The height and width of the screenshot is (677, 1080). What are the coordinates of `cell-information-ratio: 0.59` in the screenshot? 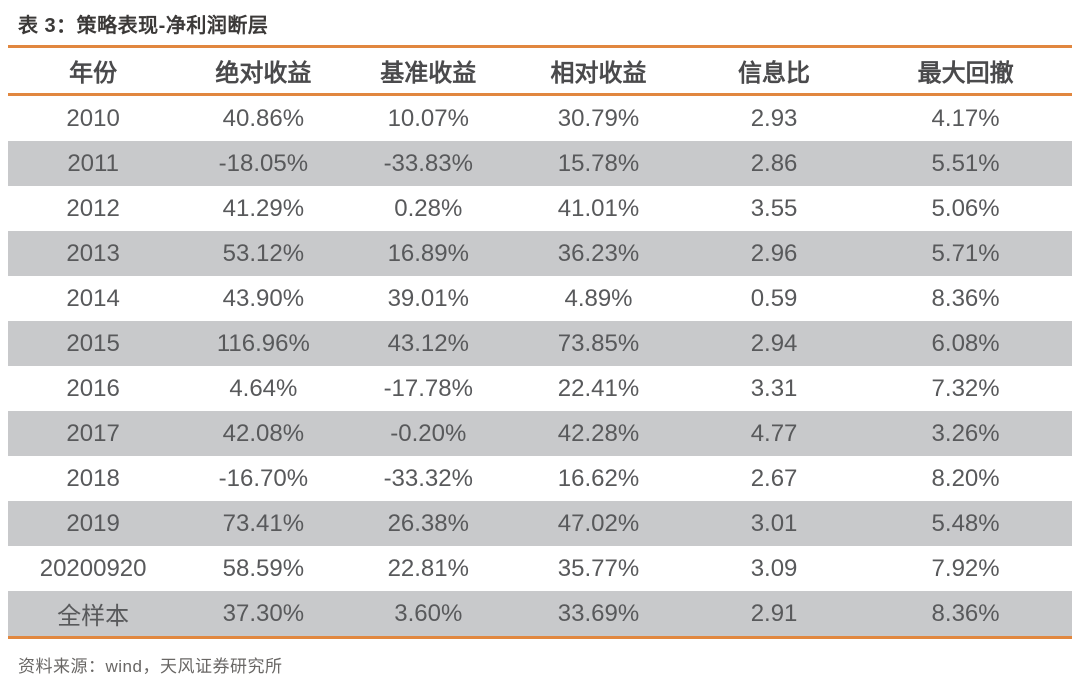 It's located at (774, 298).